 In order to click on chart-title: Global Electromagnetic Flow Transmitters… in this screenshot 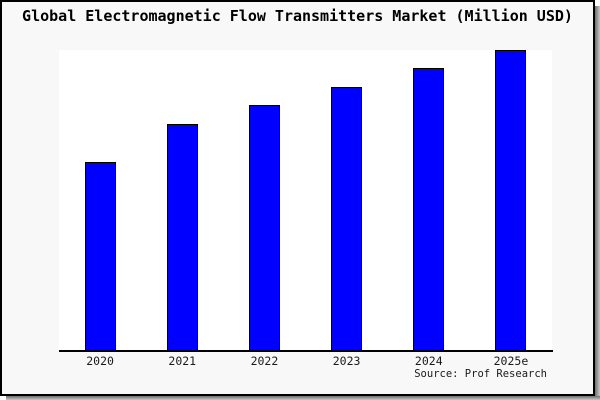, I will do `click(297, 16)`.